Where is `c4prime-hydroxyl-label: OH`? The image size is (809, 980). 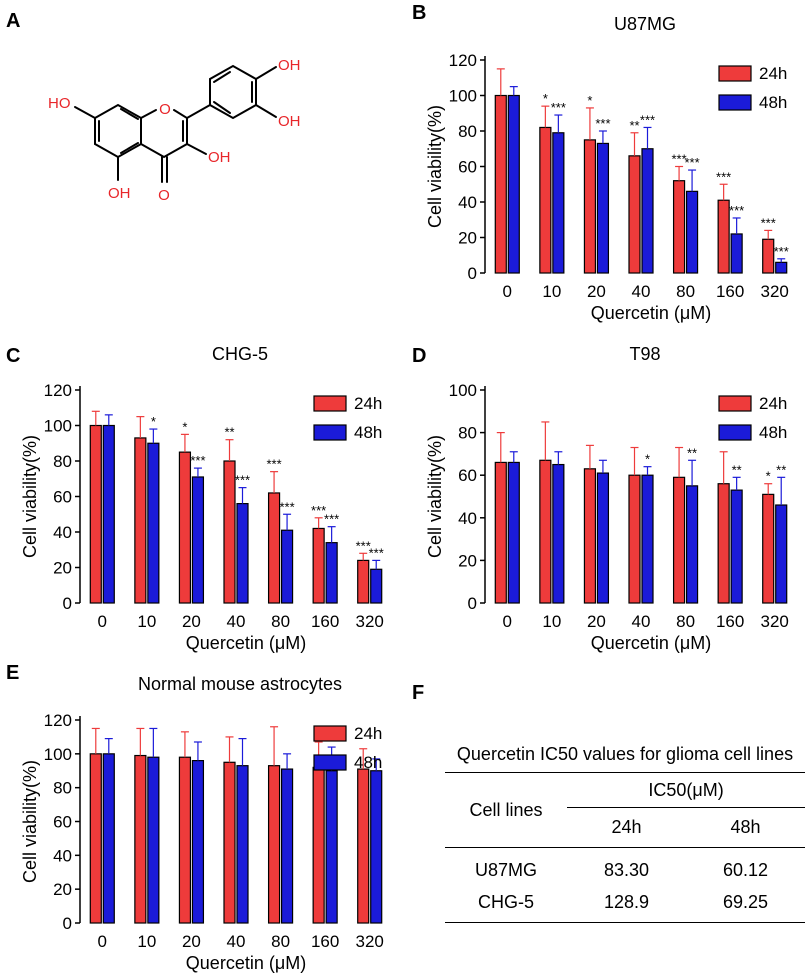
c4prime-hydroxyl-label: OH is located at coordinates (289, 65).